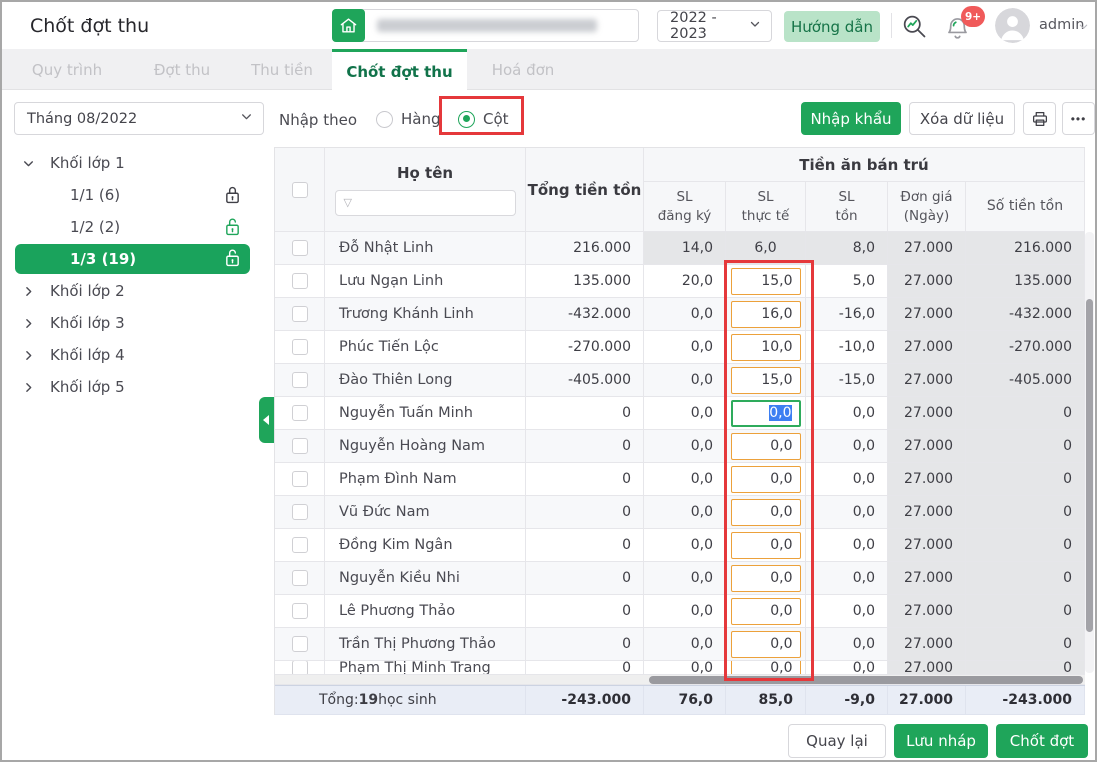  Describe the element at coordinates (523, 69) in the screenshot. I see `tab-hoa-don: Hoá đơn` at that location.